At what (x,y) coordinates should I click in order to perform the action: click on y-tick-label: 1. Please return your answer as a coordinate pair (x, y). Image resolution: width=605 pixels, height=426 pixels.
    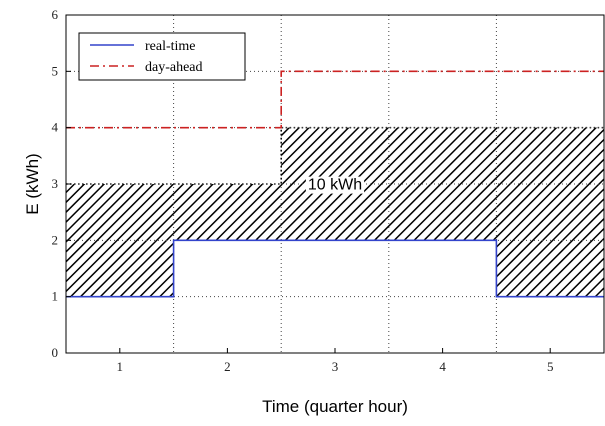
    Looking at the image, I should click on (55, 296).